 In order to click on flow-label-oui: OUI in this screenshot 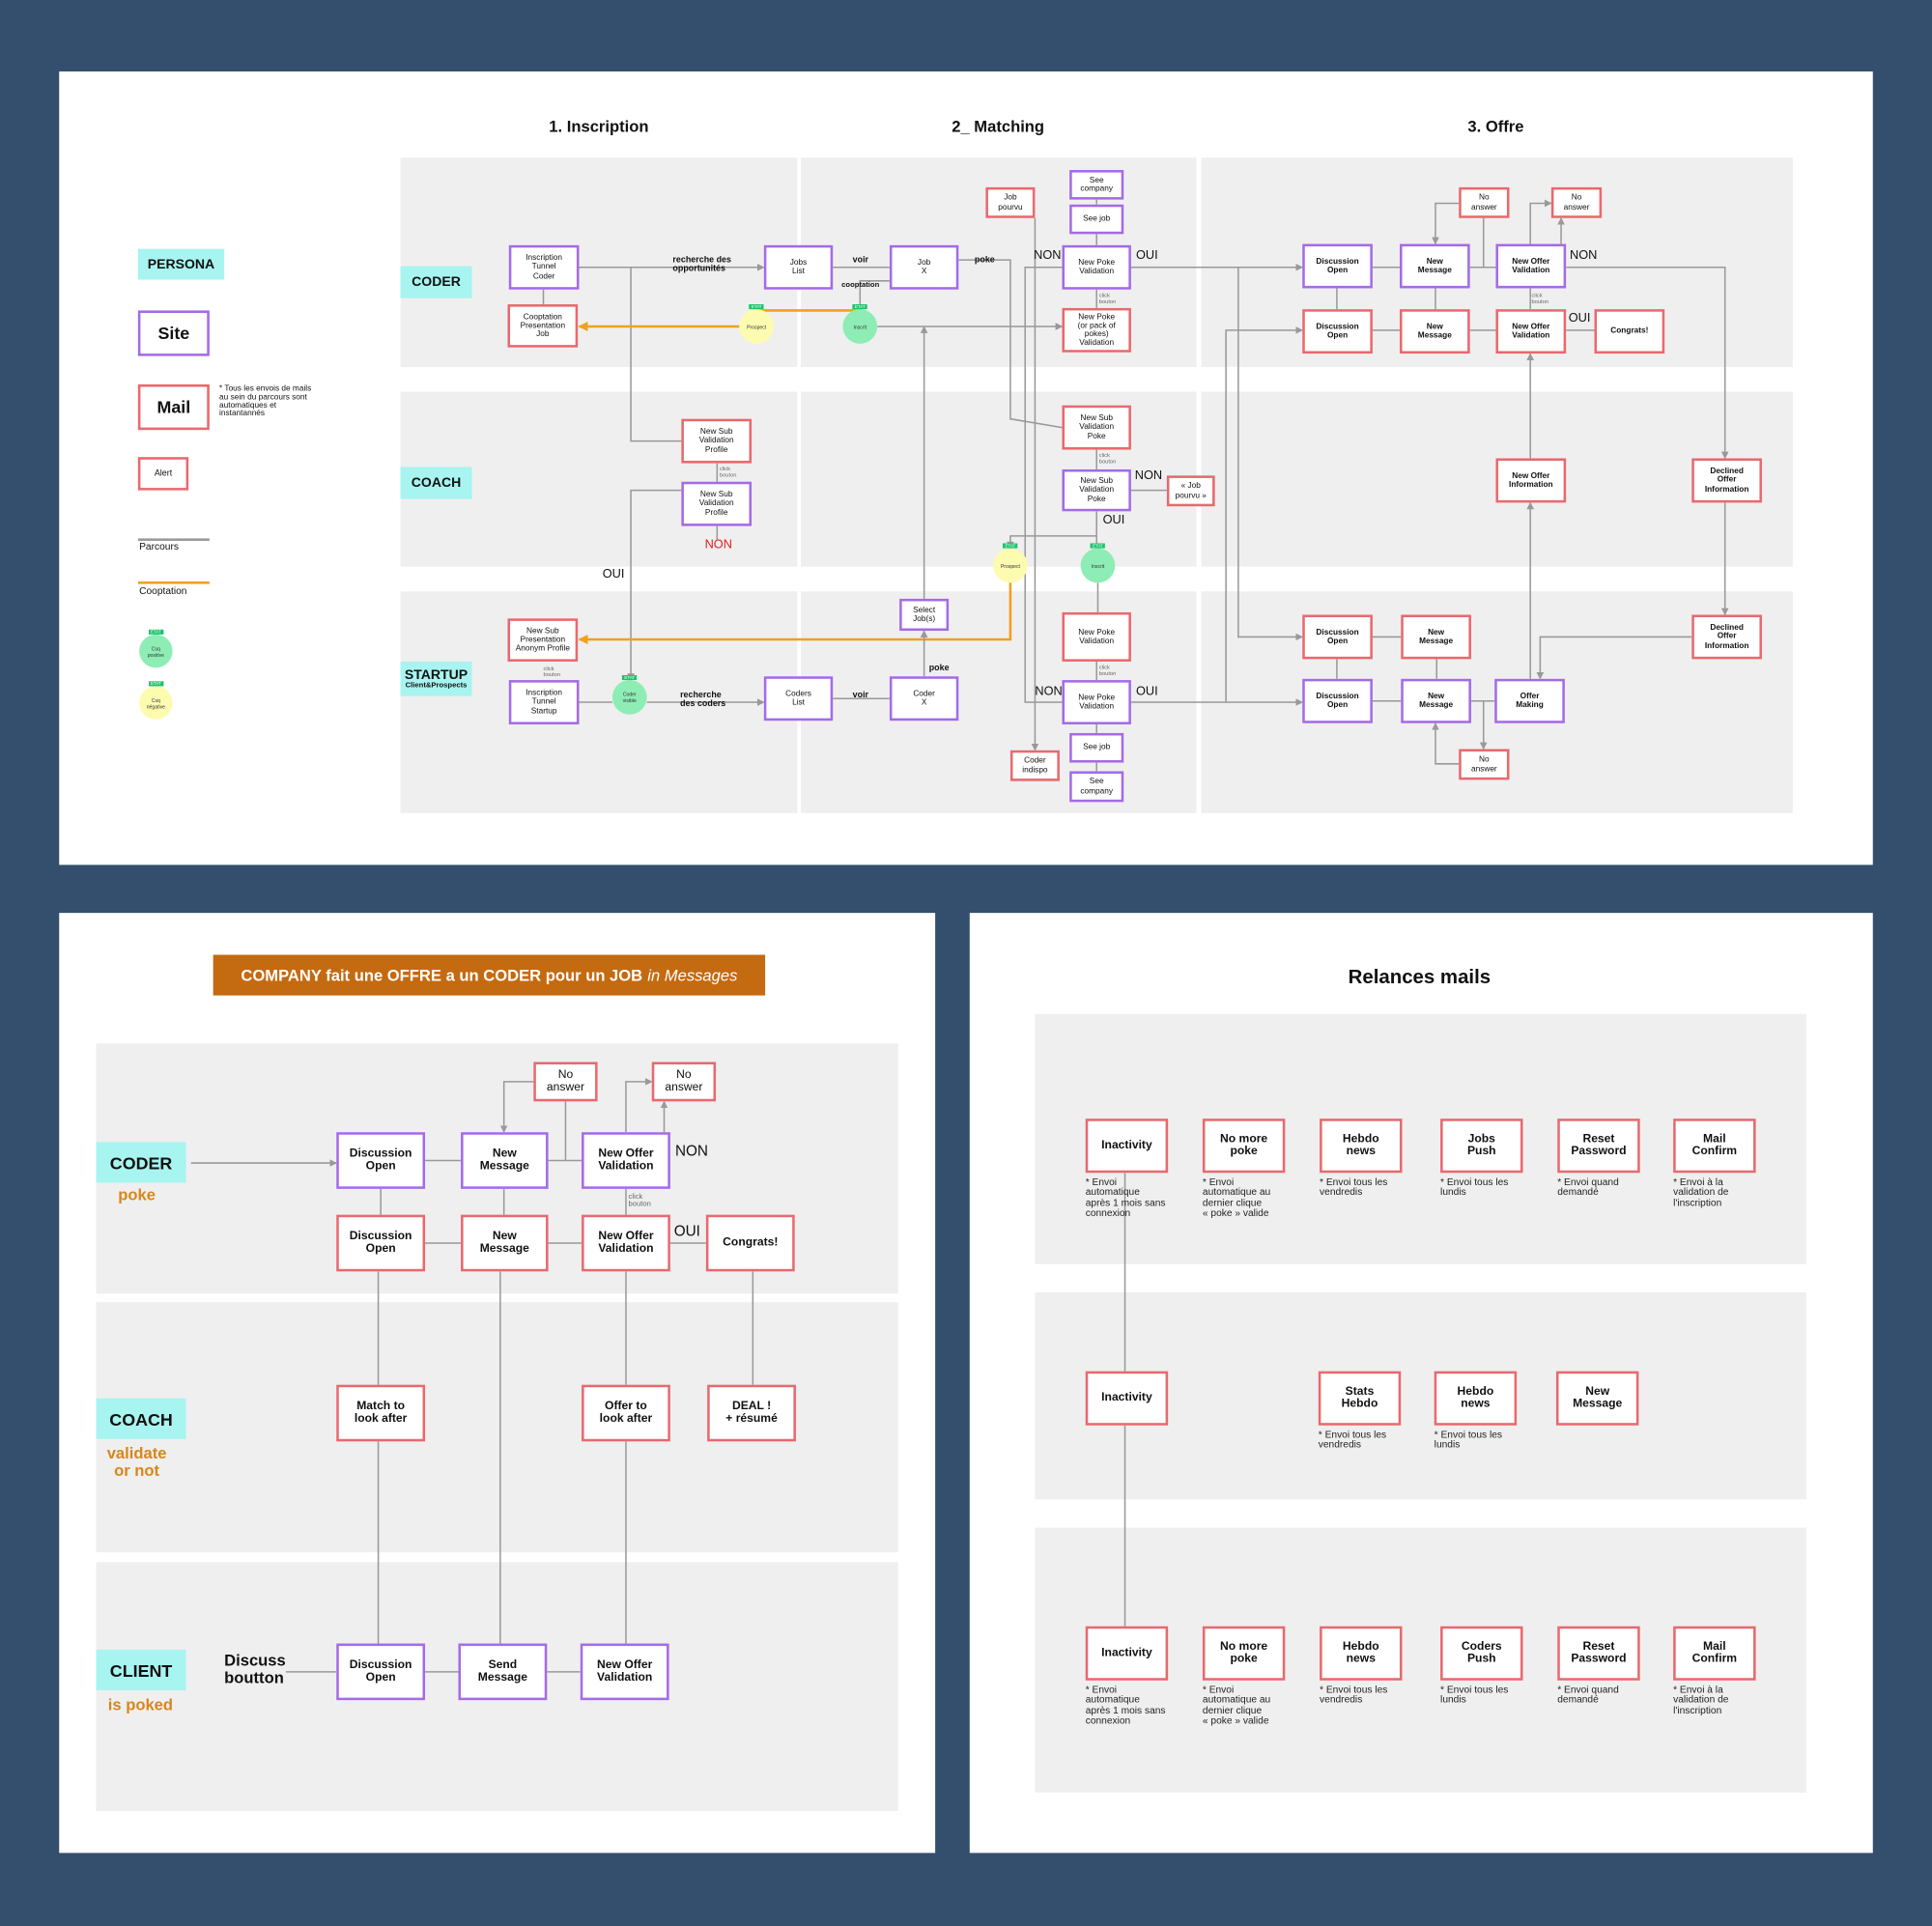, I will do `click(1147, 692)`.